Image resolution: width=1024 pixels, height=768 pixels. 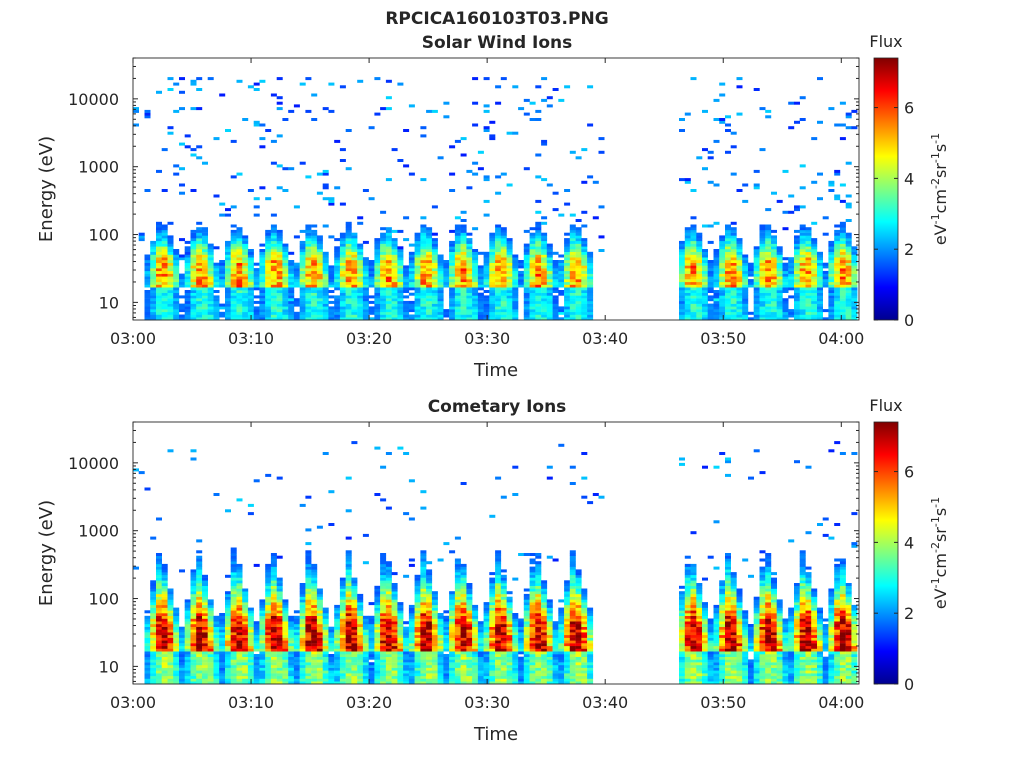 What do you see at coordinates (605, 338) in the screenshot?
I see `x-tick-label: 03:40` at bounding box center [605, 338].